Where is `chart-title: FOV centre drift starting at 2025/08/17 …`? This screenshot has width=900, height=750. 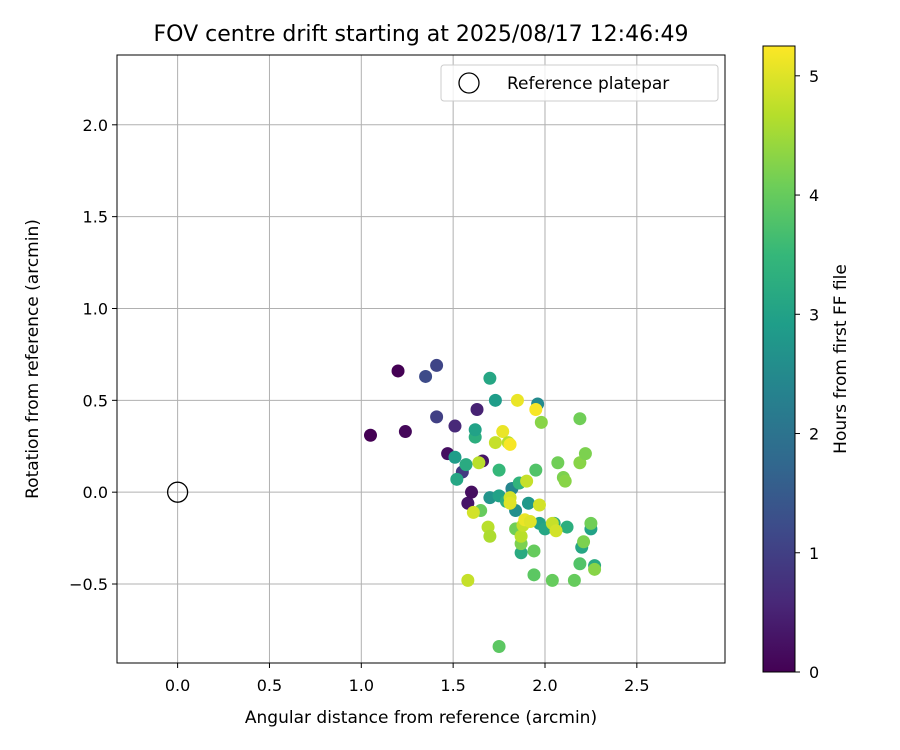 chart-title: FOV centre drift starting at 2025/08/17 … is located at coordinates (421, 34).